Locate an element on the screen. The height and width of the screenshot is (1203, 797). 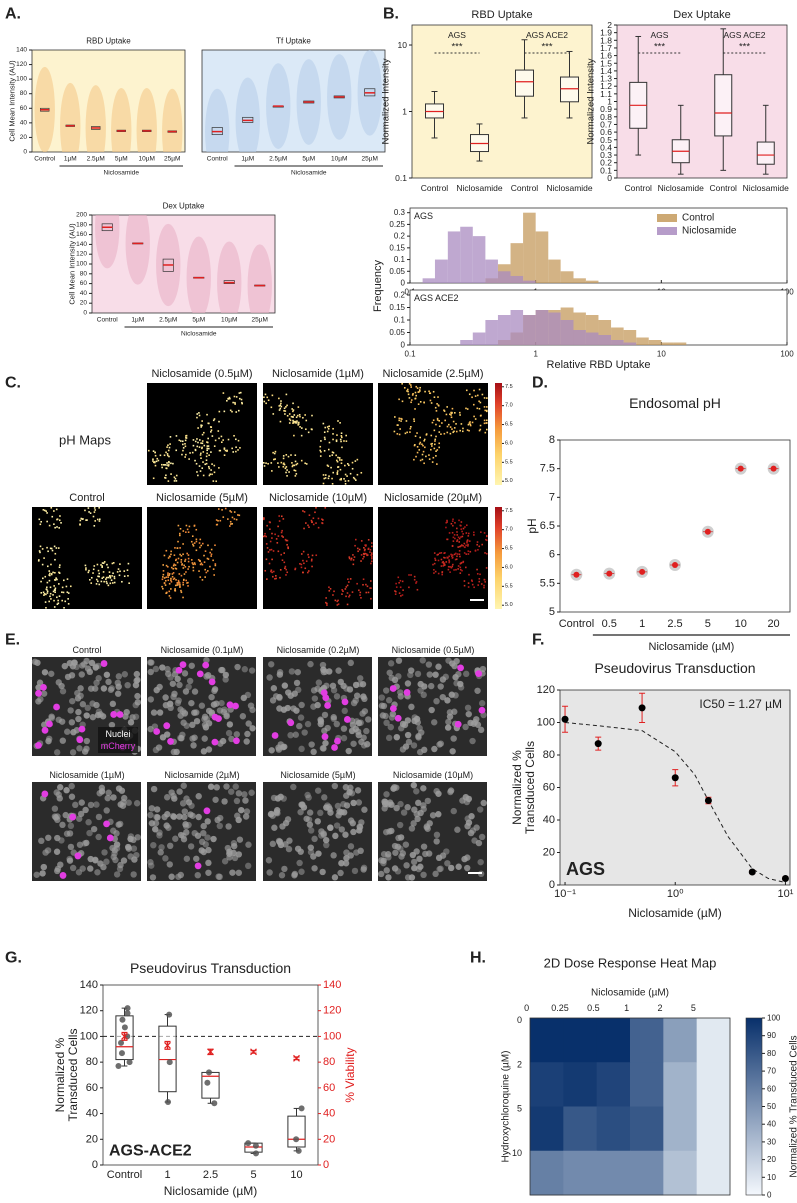
y-tick-label: 1.4 is located at coordinates (606, 71).